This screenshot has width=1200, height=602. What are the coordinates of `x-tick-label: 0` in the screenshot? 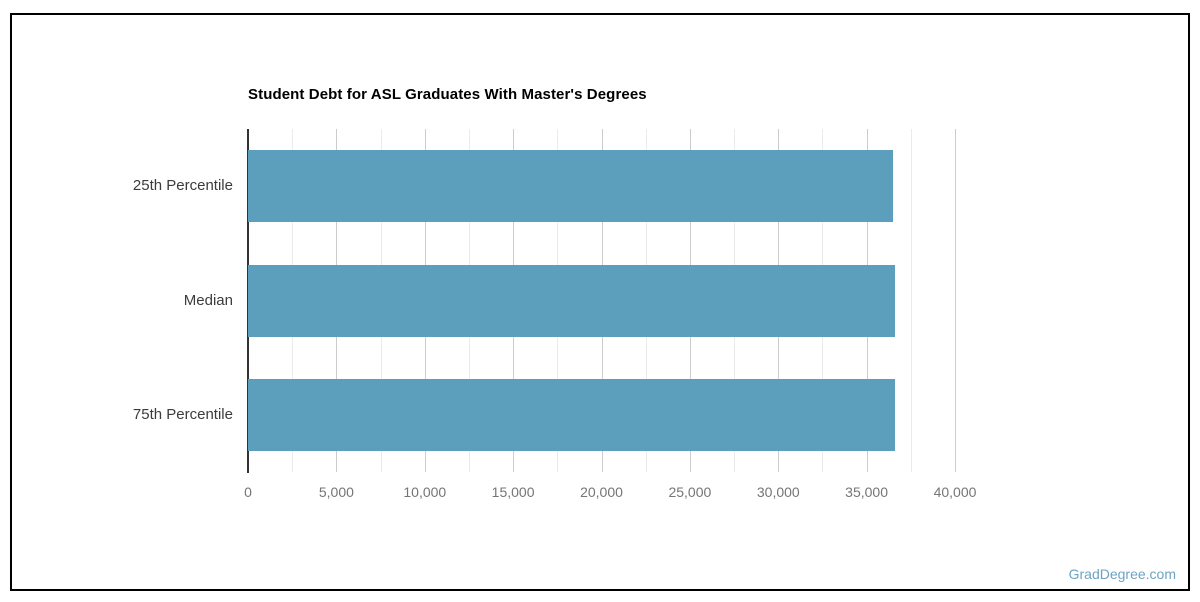 It's located at (248, 492).